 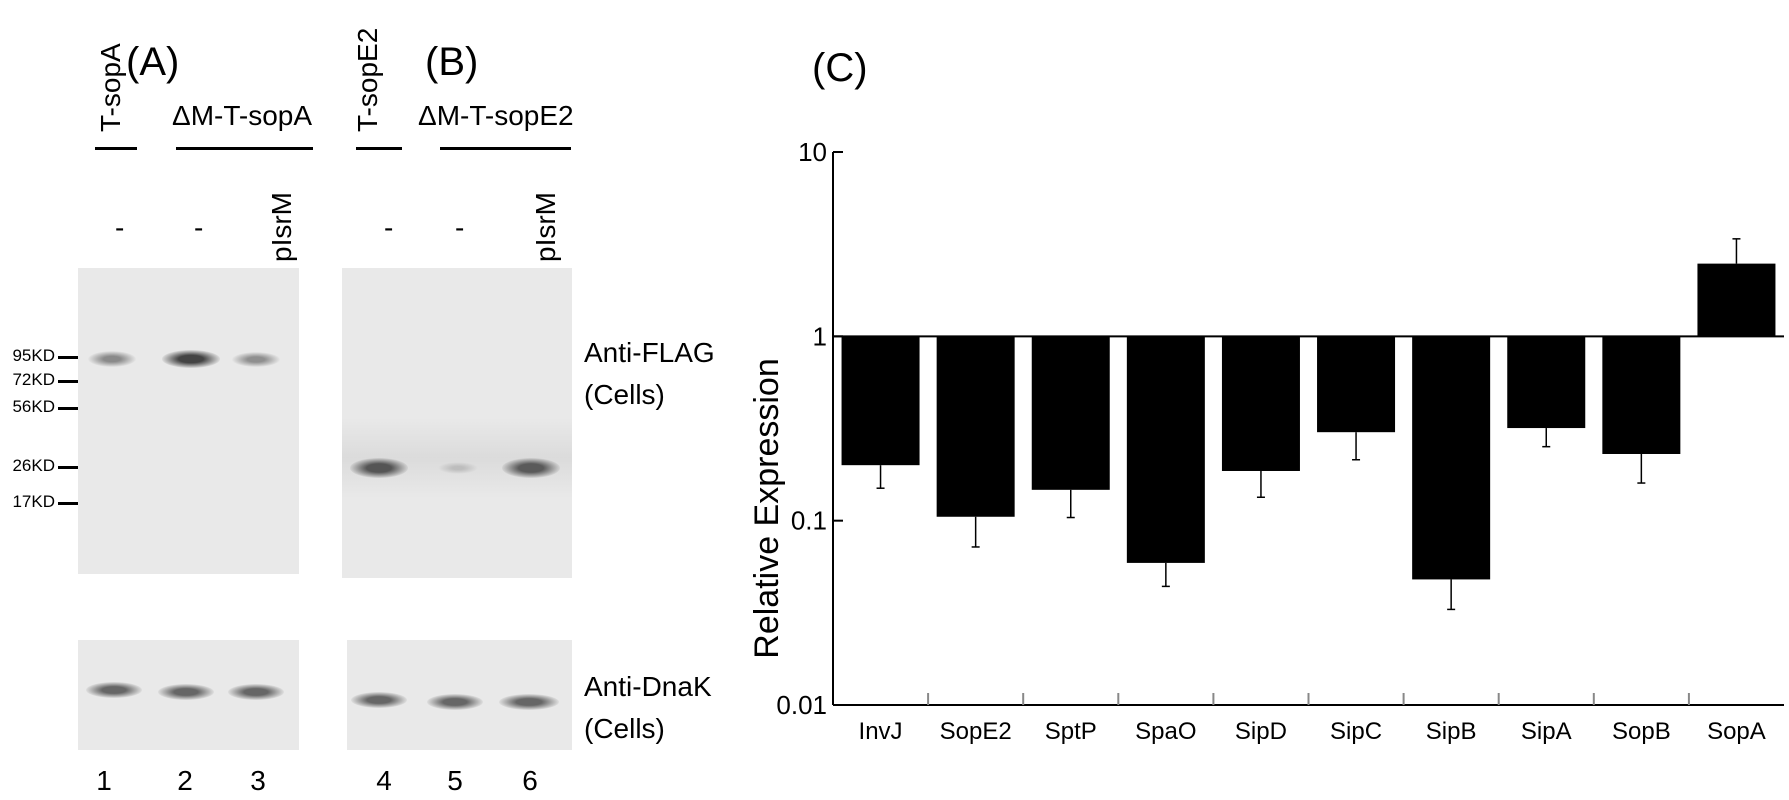 What do you see at coordinates (648, 686) in the screenshot?
I see `anti-dnak-text: Anti-DnaK` at bounding box center [648, 686].